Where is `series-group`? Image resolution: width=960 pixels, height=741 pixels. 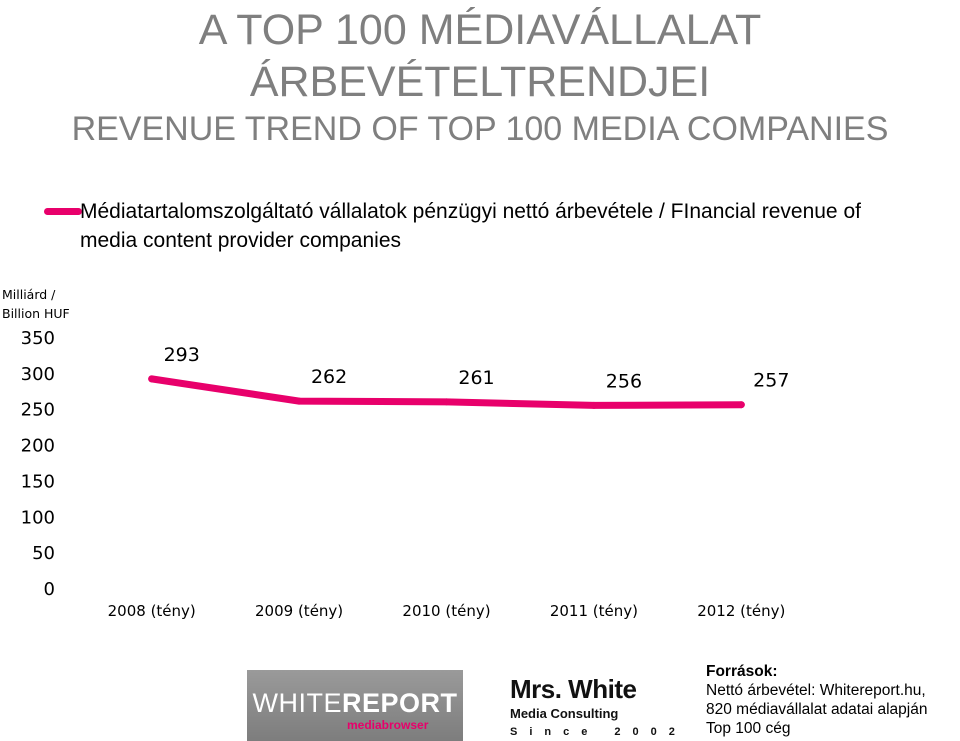 series-group is located at coordinates (446, 392).